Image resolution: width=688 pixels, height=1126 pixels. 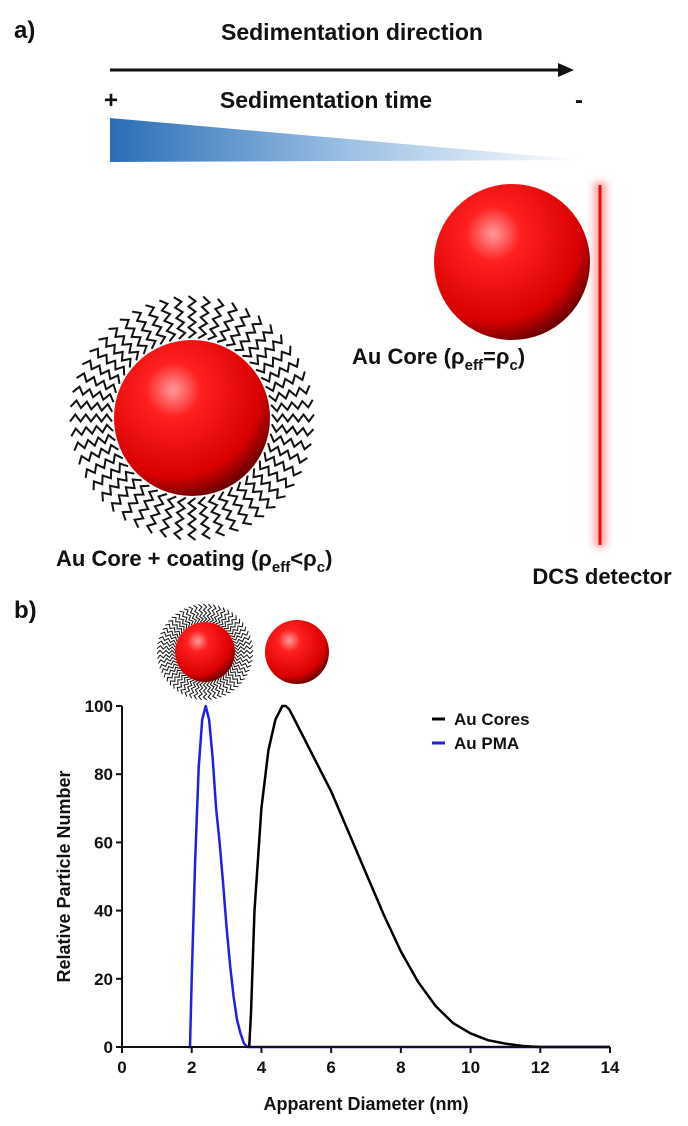 What do you see at coordinates (111, 100) in the screenshot?
I see `plus-label: +` at bounding box center [111, 100].